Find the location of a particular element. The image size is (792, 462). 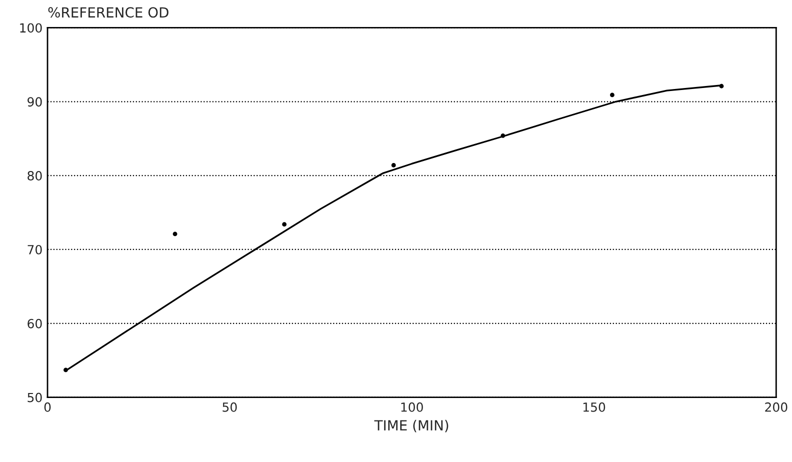

y-axis-title: %REFERENCE OD is located at coordinates (108, 12).